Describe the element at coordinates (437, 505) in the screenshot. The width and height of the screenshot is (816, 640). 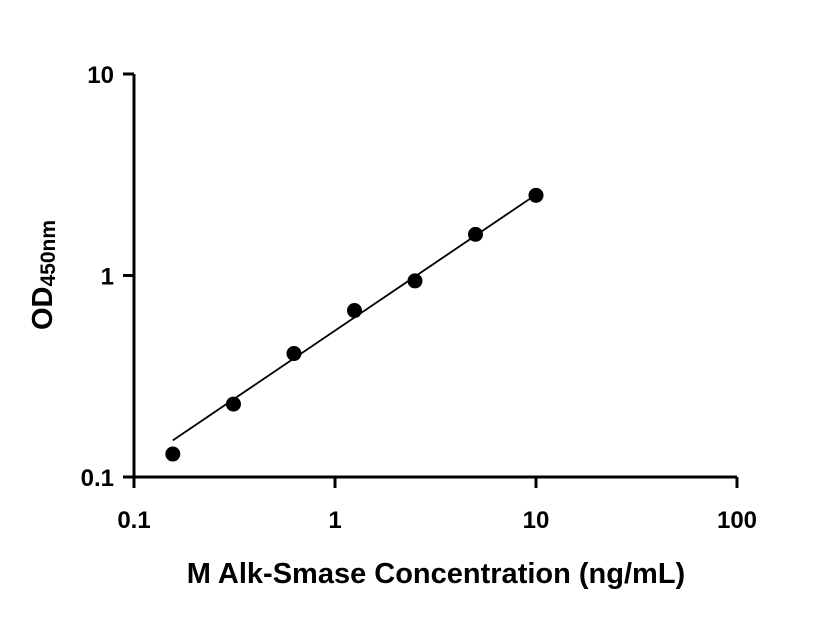
I see `x-axis-ticks: 0.1 1 10 100` at that location.